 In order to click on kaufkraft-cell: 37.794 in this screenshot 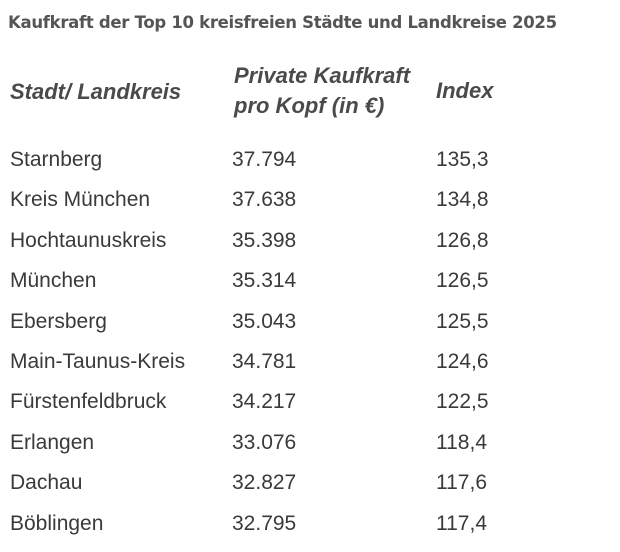, I will do `click(264, 159)`.